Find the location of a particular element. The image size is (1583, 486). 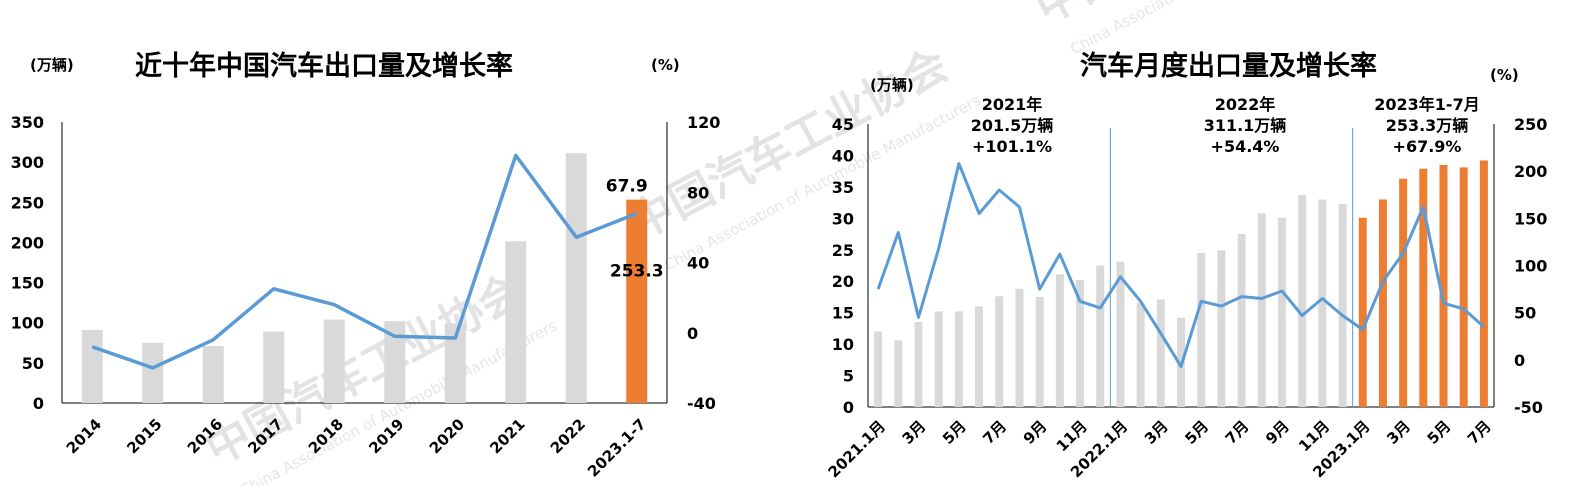

watermark-text-3: 中国汽车工业协会 is located at coordinates (1194, 17).